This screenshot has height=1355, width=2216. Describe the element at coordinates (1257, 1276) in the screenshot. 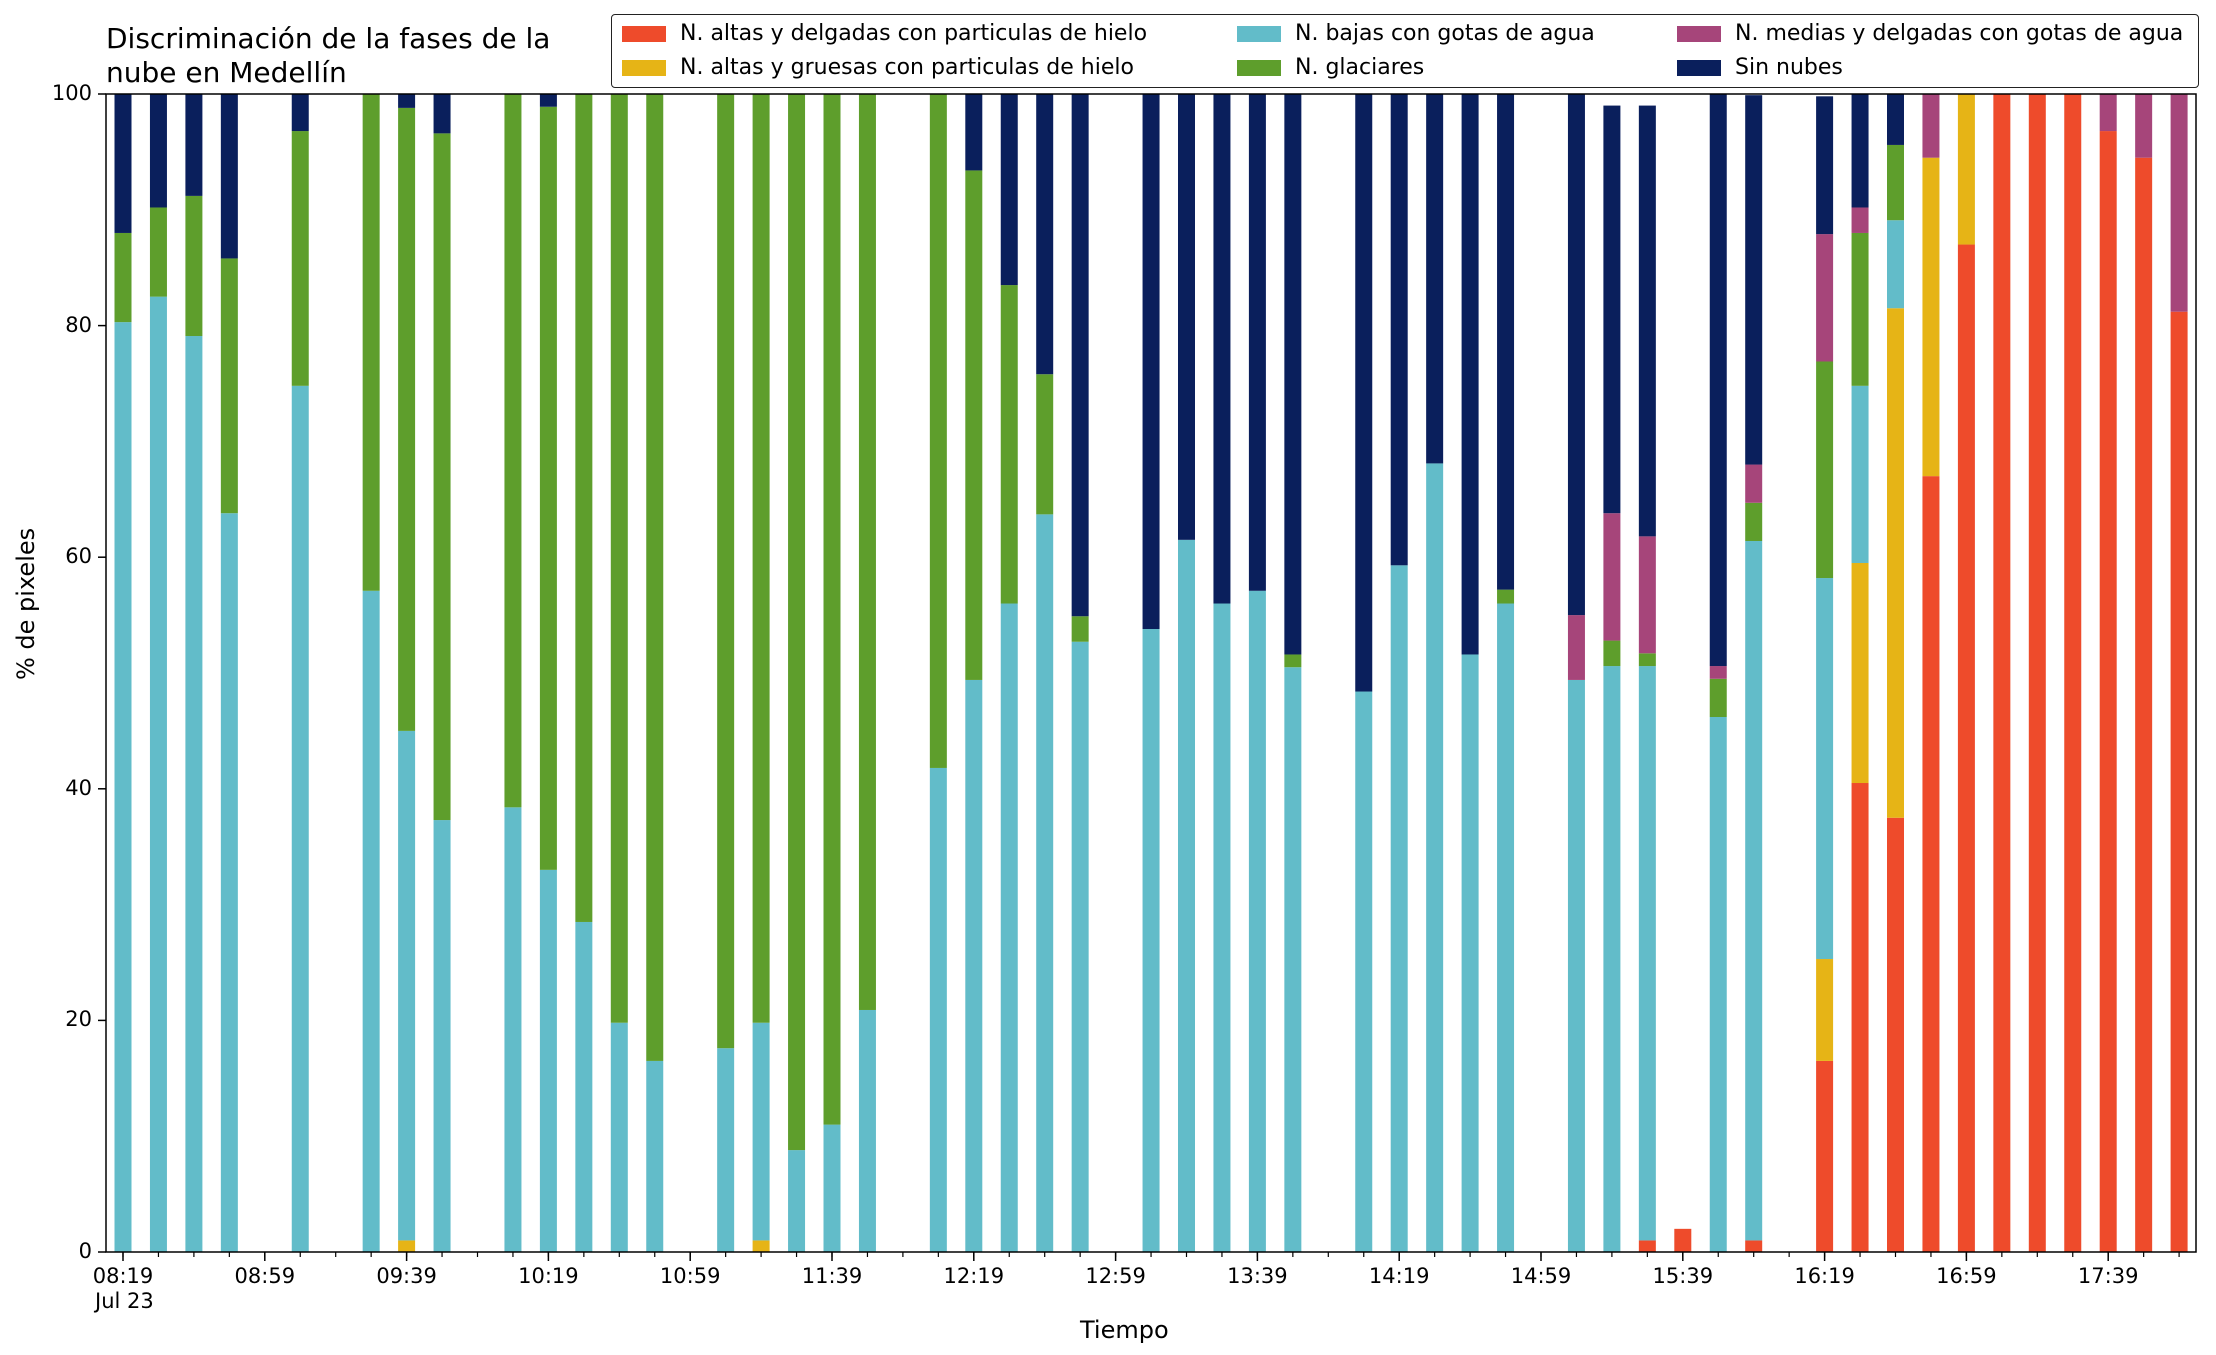

I see `x-tick-label: 13:39` at that location.